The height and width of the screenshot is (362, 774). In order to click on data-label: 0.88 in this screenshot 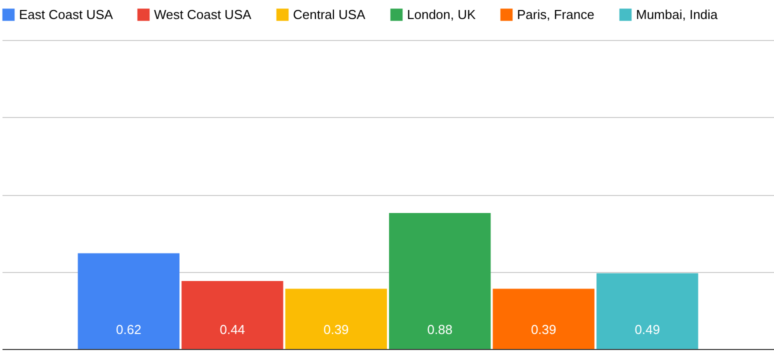, I will do `click(440, 329)`.